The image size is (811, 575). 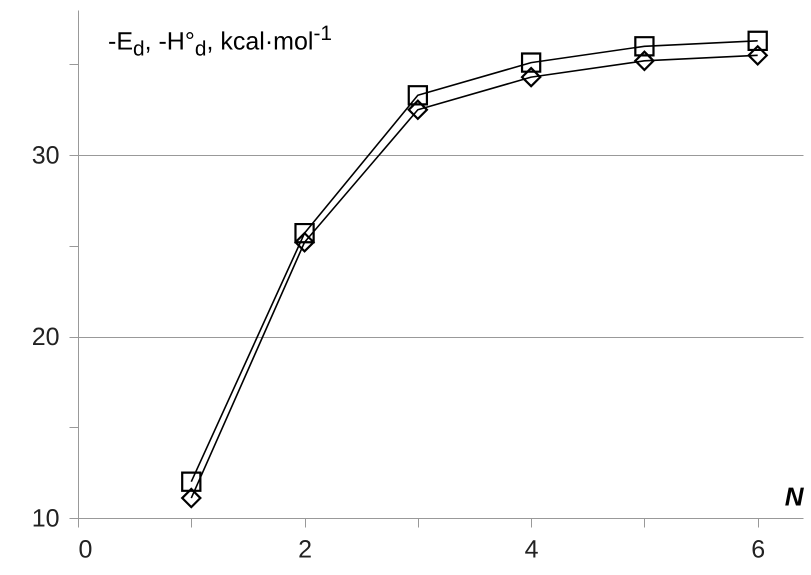 I want to click on y-tick-label: 30, so click(x=46, y=156).